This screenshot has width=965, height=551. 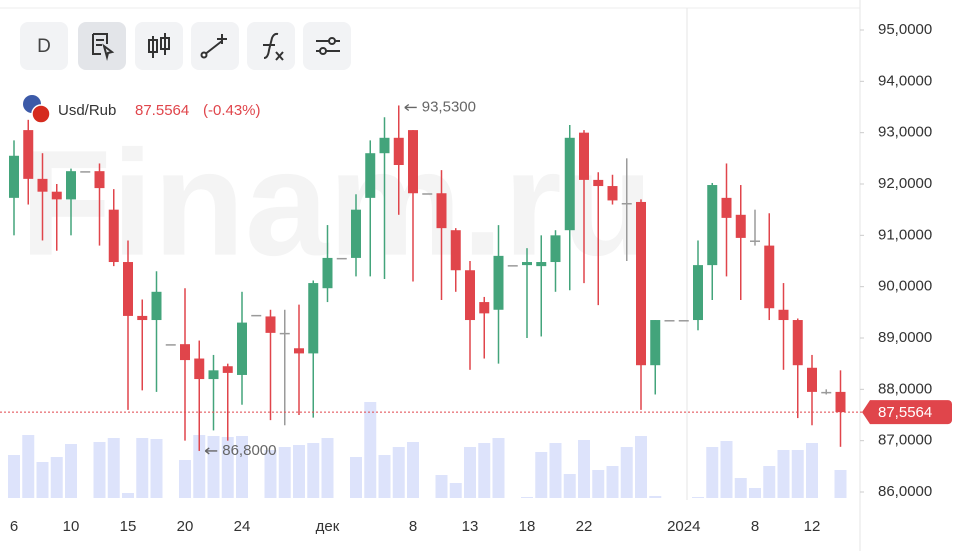 I want to click on x-tick-label: 15, so click(x=128, y=526).